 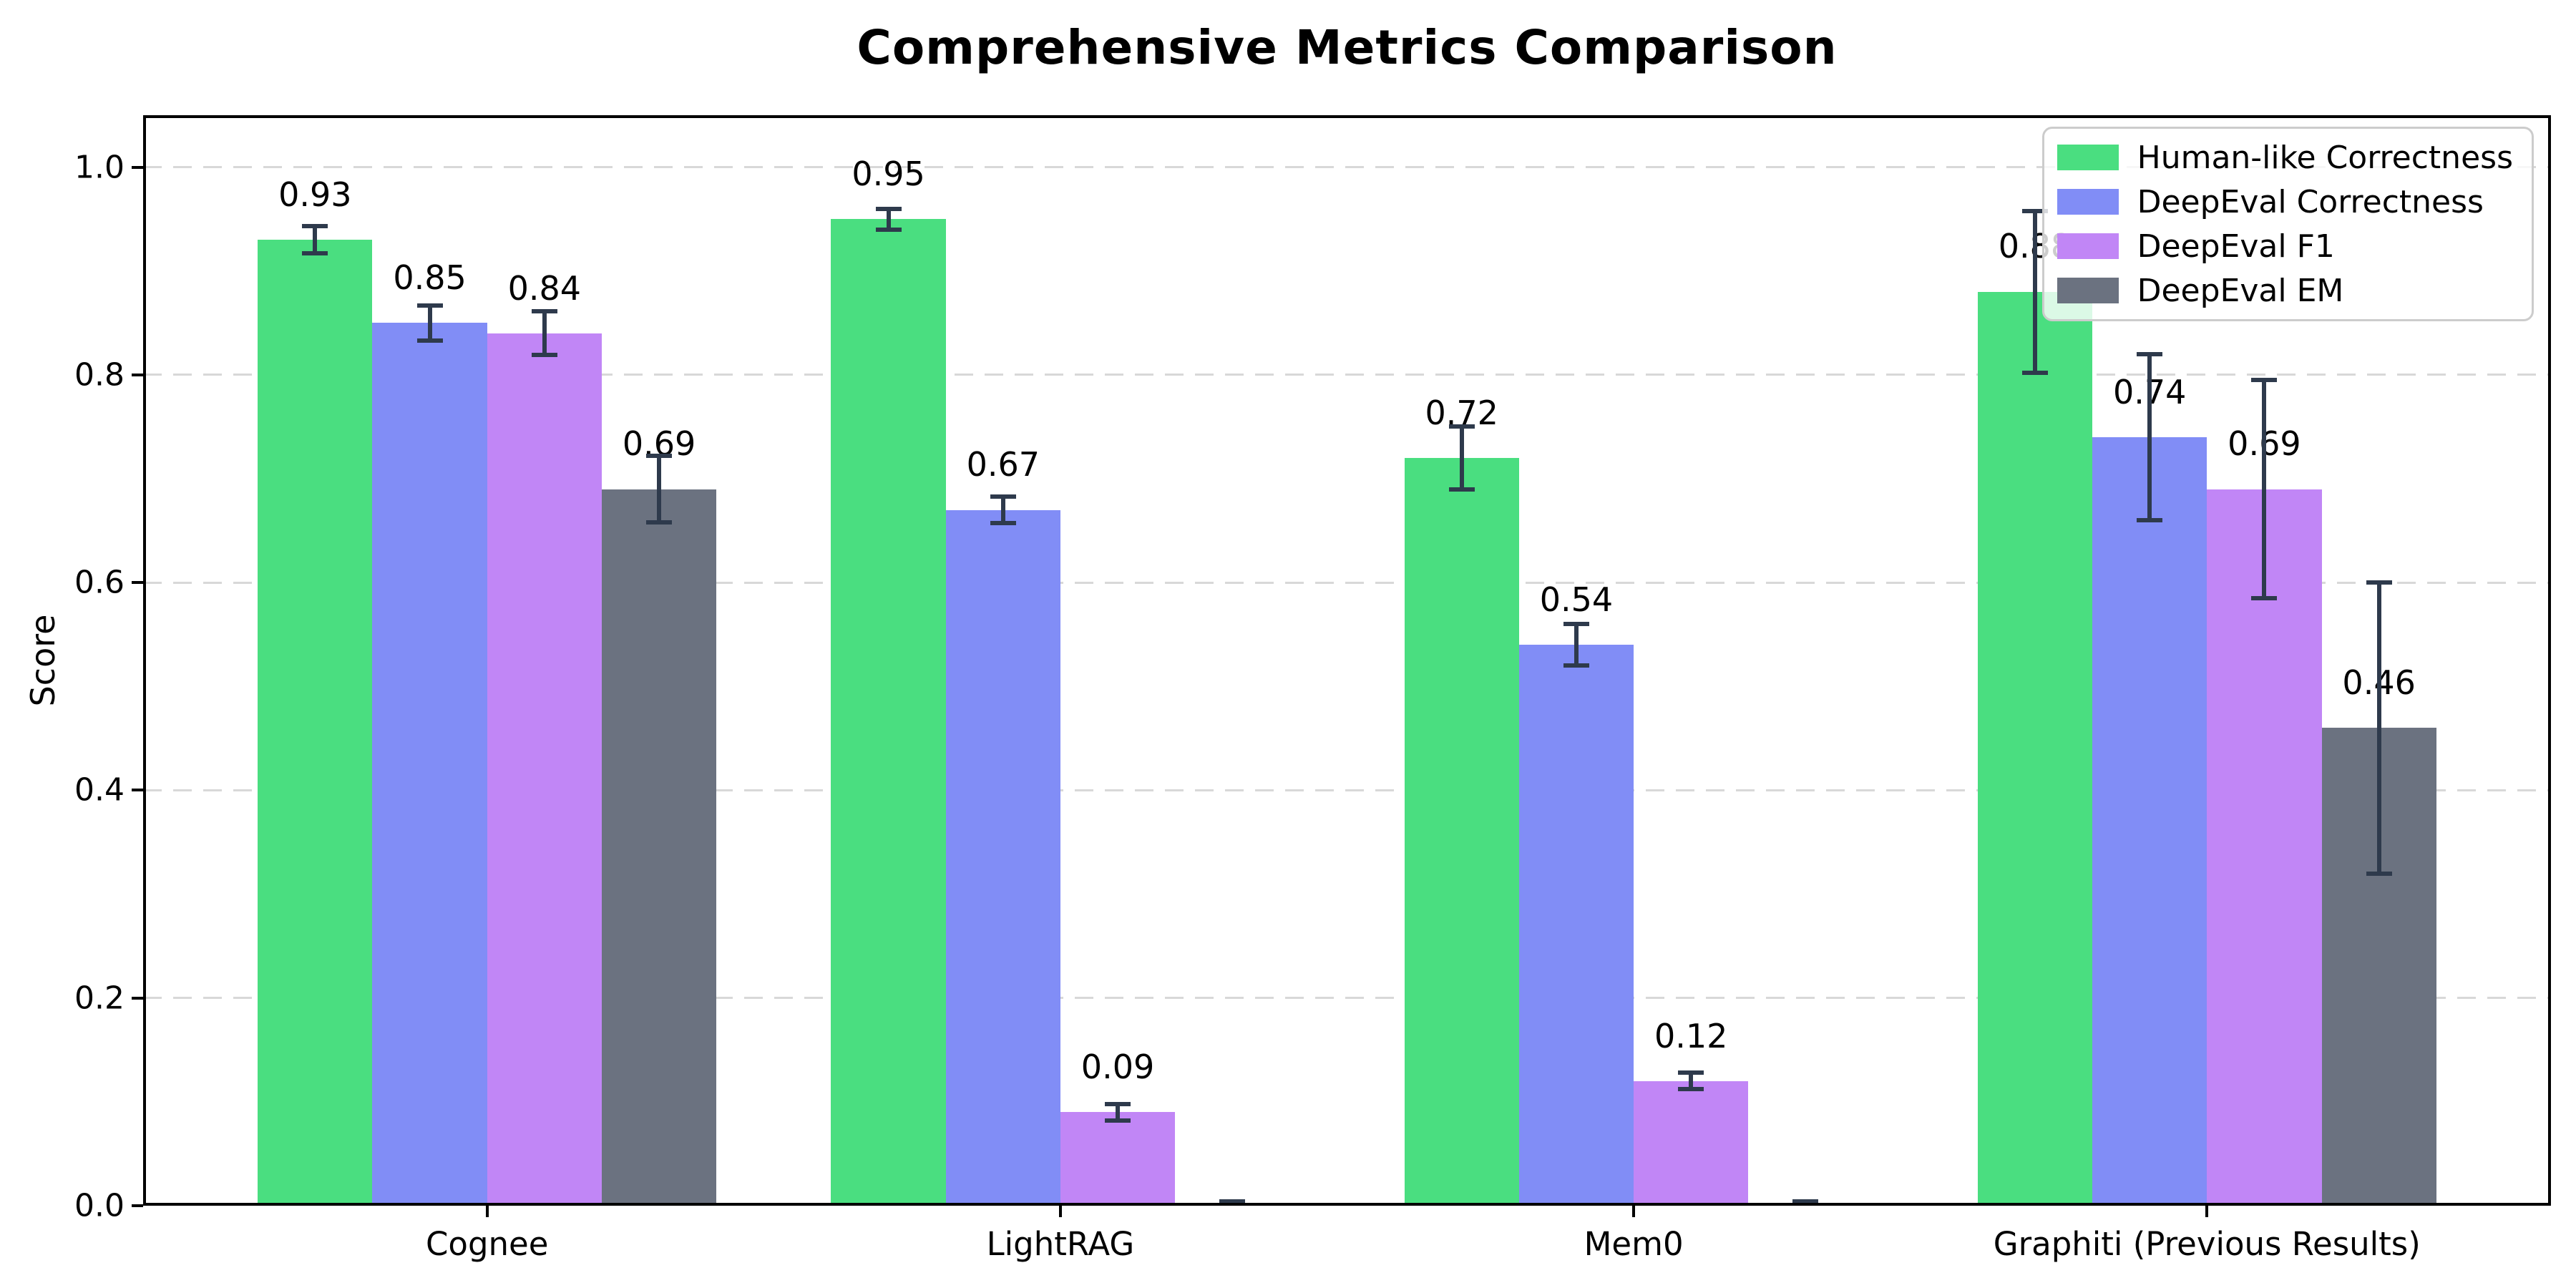 I want to click on y-tick-label: 0.0, so click(x=100, y=1205).